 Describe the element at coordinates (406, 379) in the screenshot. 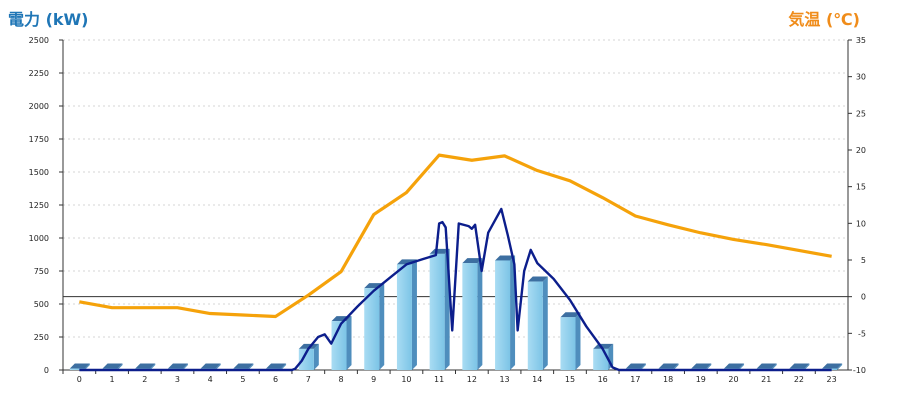

I see `x-tick-label: 10` at that location.